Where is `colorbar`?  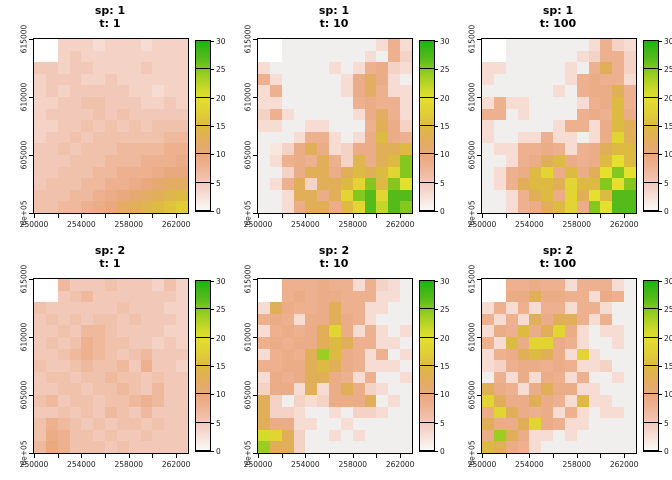 colorbar is located at coordinates (651, 366).